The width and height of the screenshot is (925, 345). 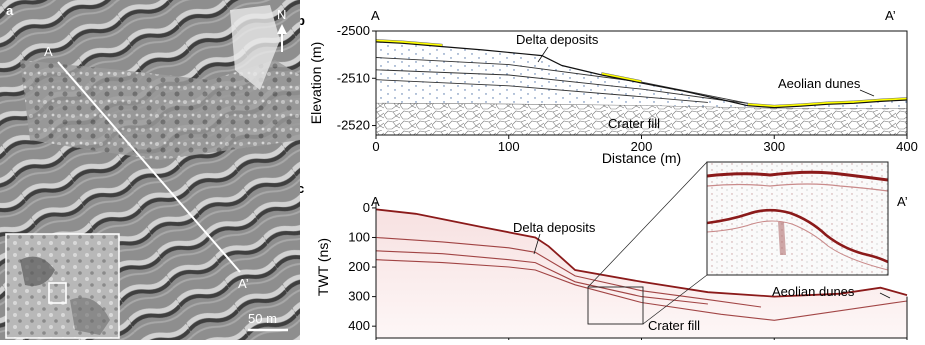 I want to click on zoom-surface-reflector, so click(x=797, y=176).